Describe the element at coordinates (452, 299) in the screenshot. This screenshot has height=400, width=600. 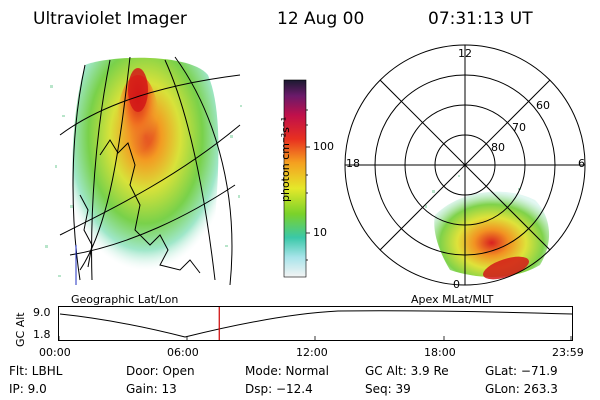
I see `apex-panel-label: Apex MLat/MLT` at that location.